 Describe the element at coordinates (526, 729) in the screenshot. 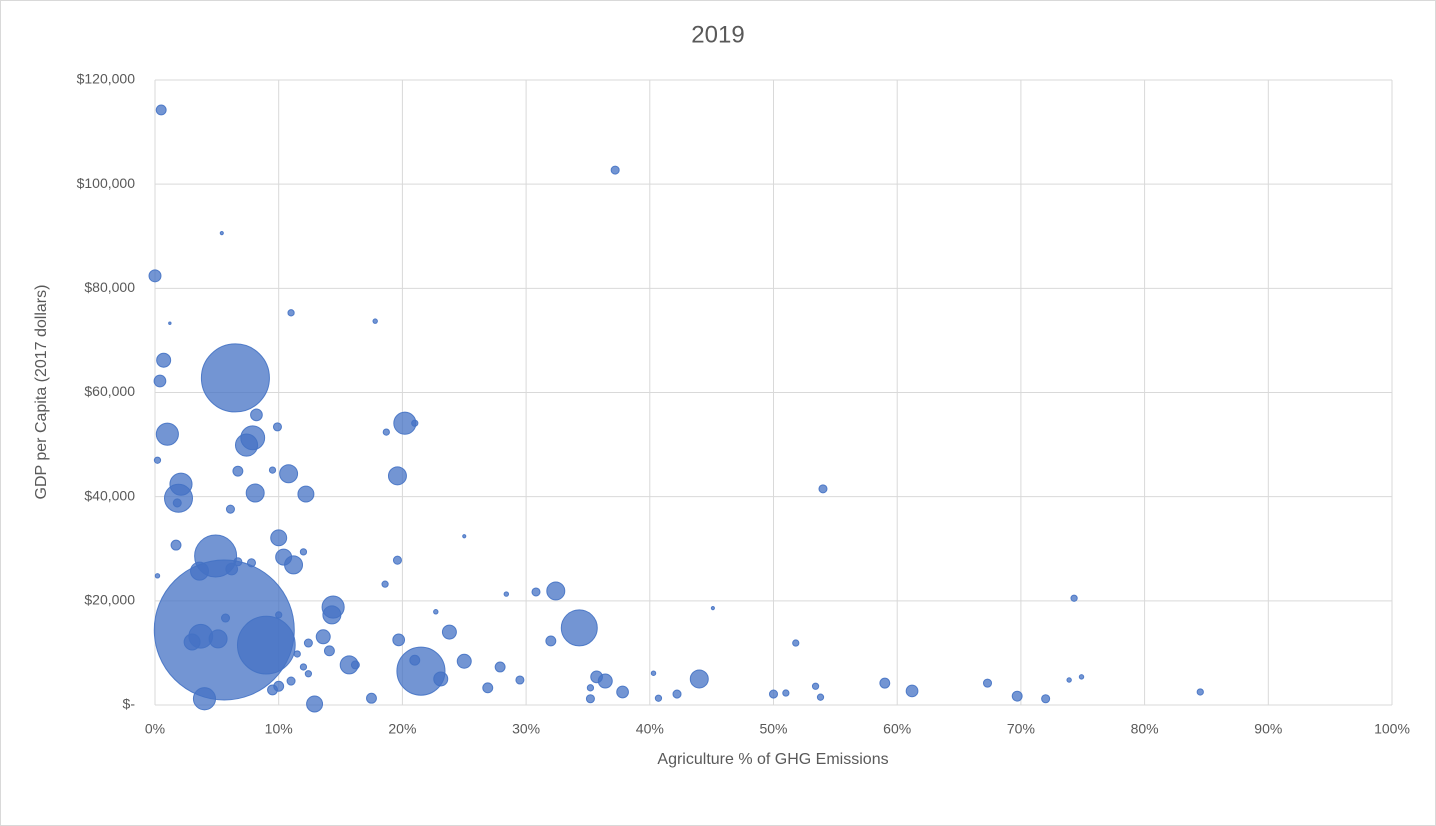

I see `x-tick-label: 30%` at that location.